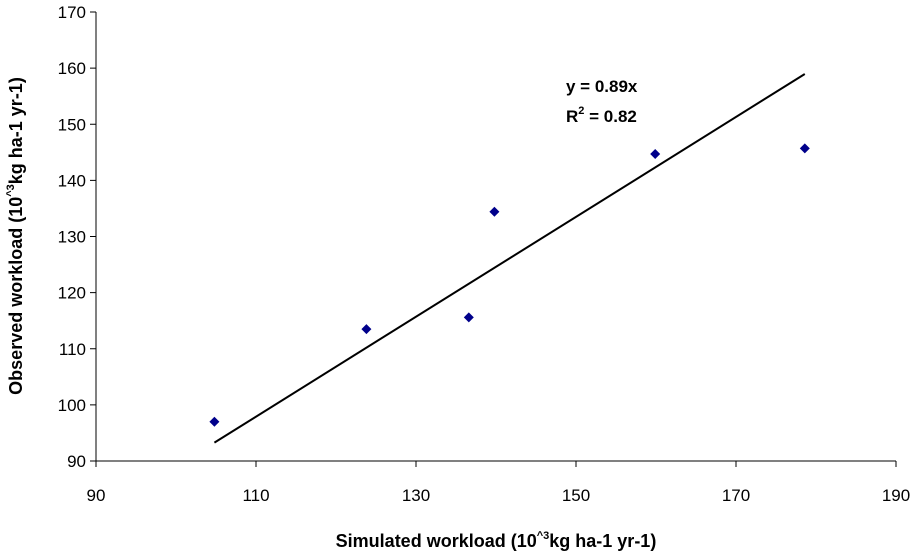 This screenshot has width=917, height=554. Describe the element at coordinates (255, 495) in the screenshot. I see `x-tick-label: 110` at that location.